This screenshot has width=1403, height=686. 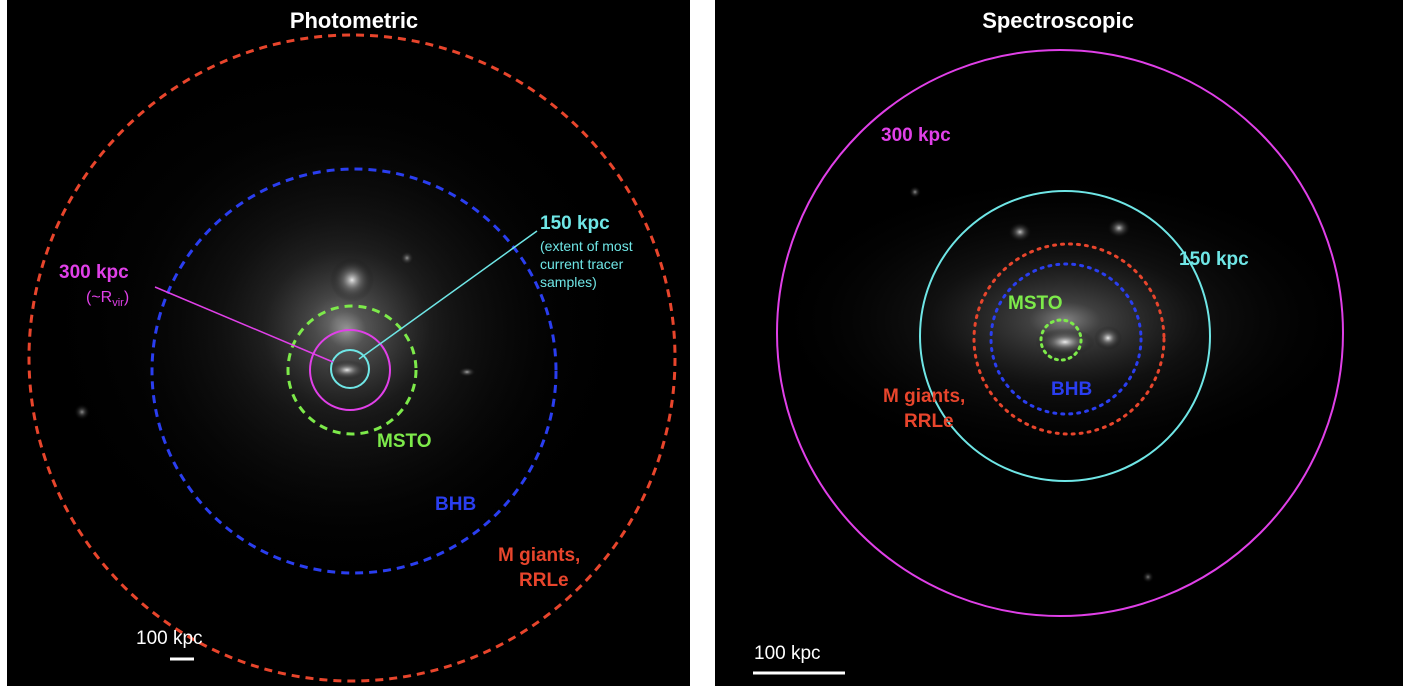 I want to click on ring-m-giants-rrle, so click(x=1069, y=339).